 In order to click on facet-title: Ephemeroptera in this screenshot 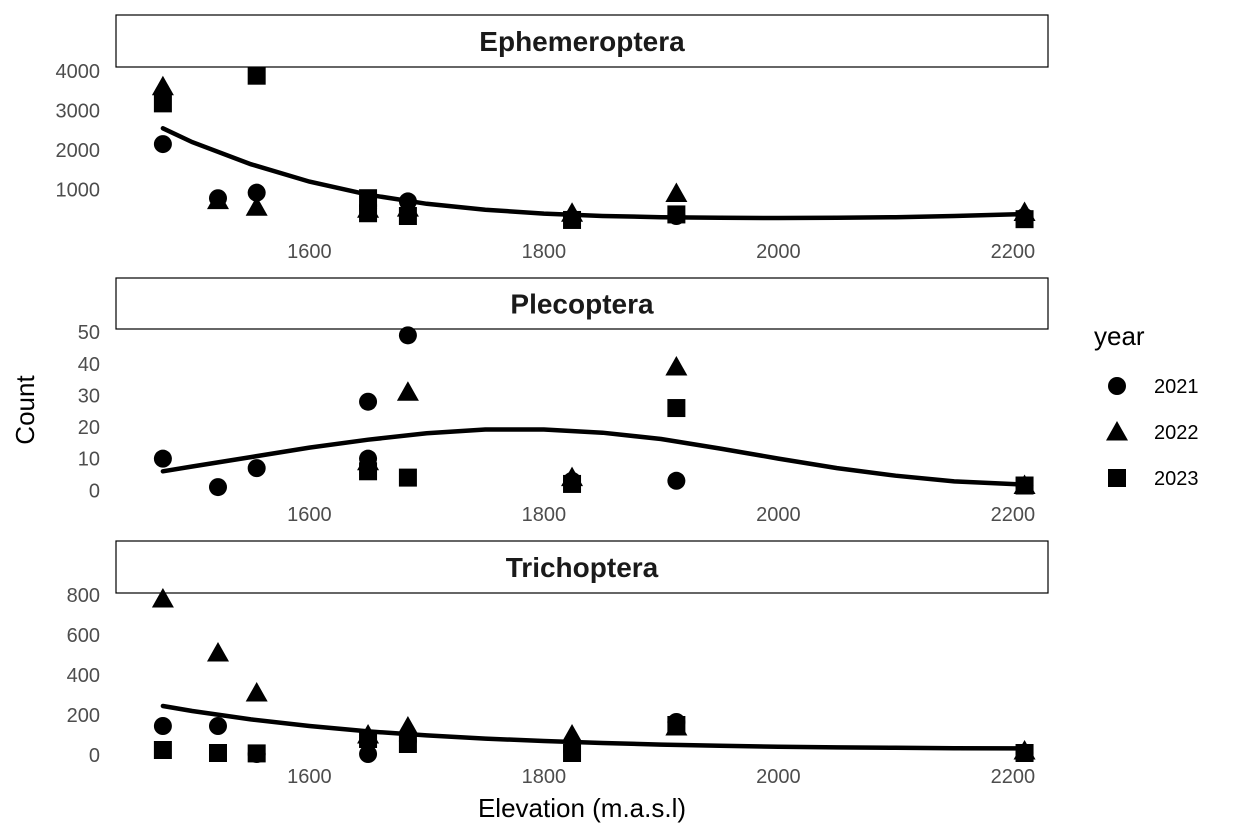, I will do `click(582, 41)`.